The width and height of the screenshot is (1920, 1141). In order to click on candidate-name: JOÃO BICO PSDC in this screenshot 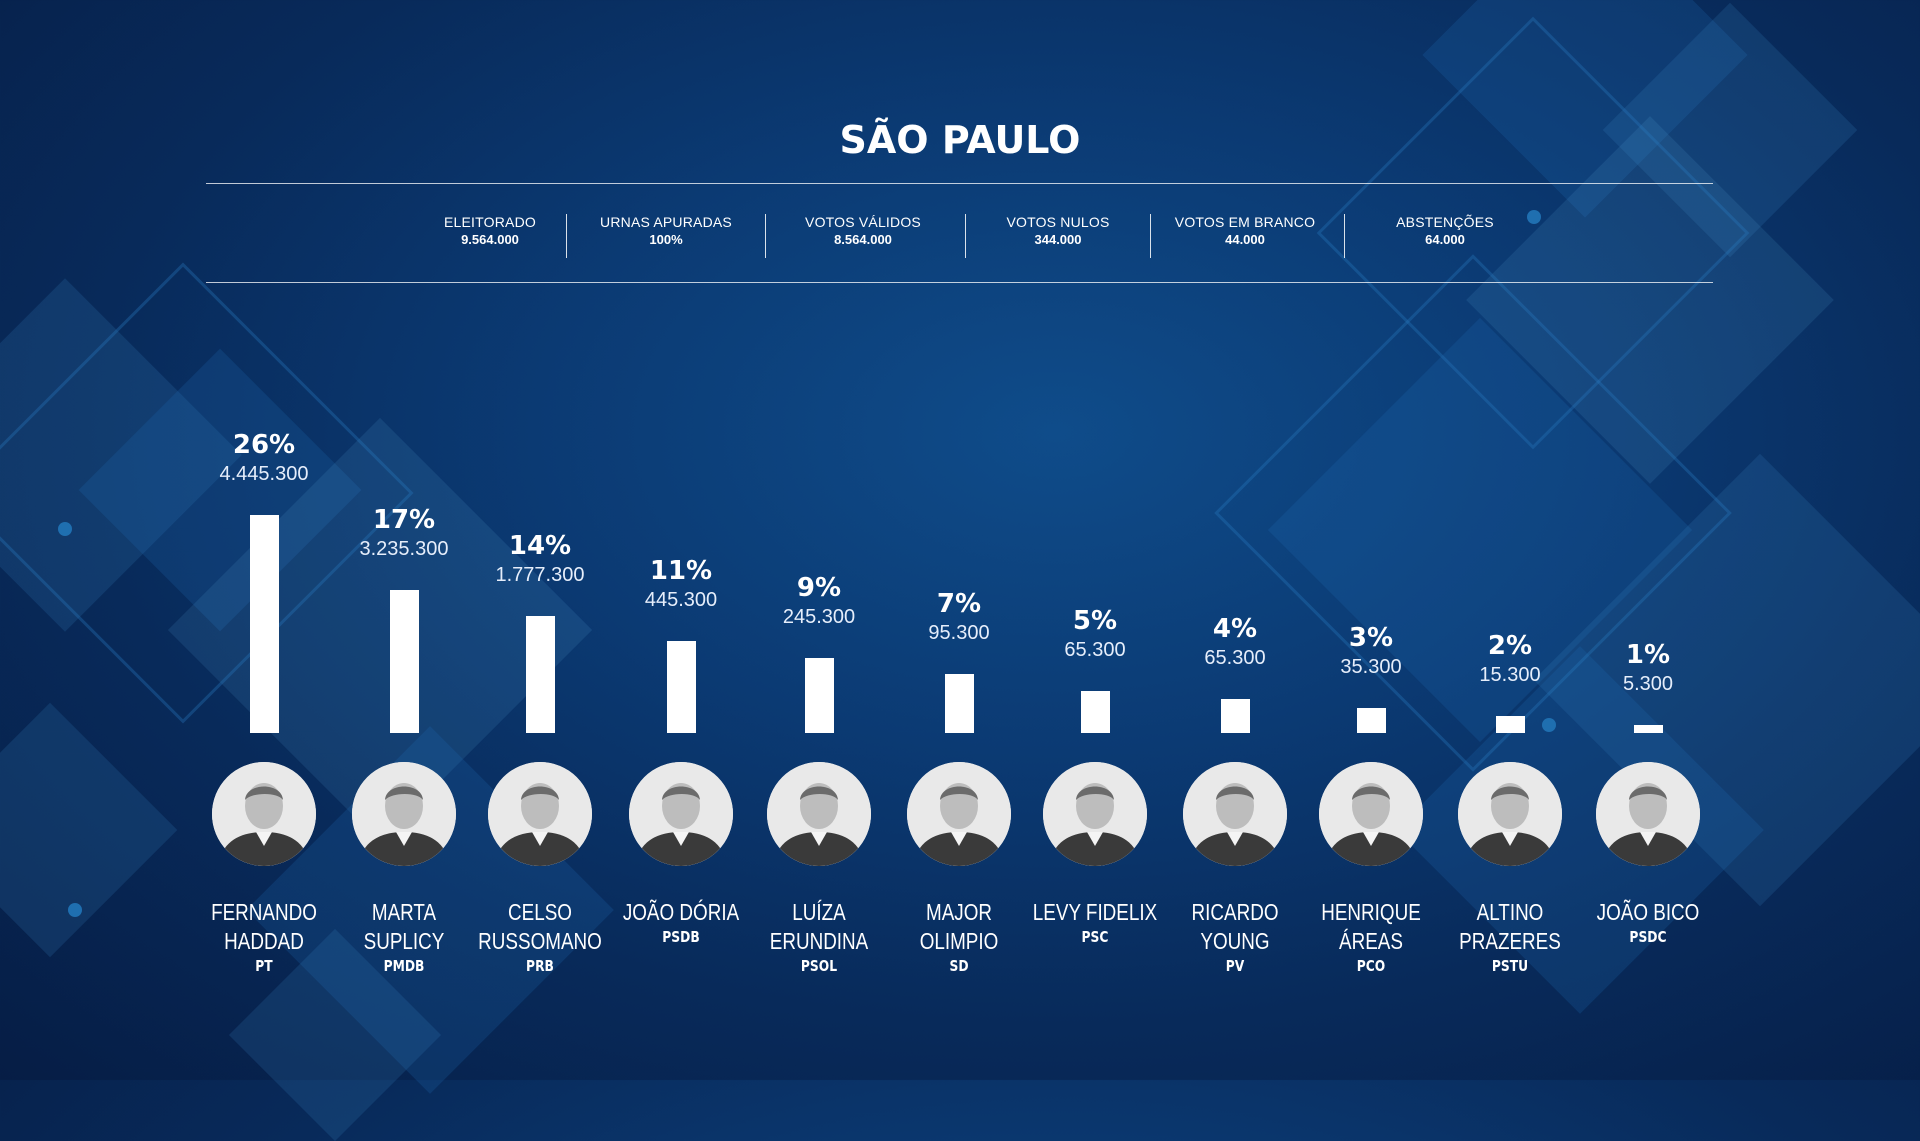, I will do `click(1647, 922)`.